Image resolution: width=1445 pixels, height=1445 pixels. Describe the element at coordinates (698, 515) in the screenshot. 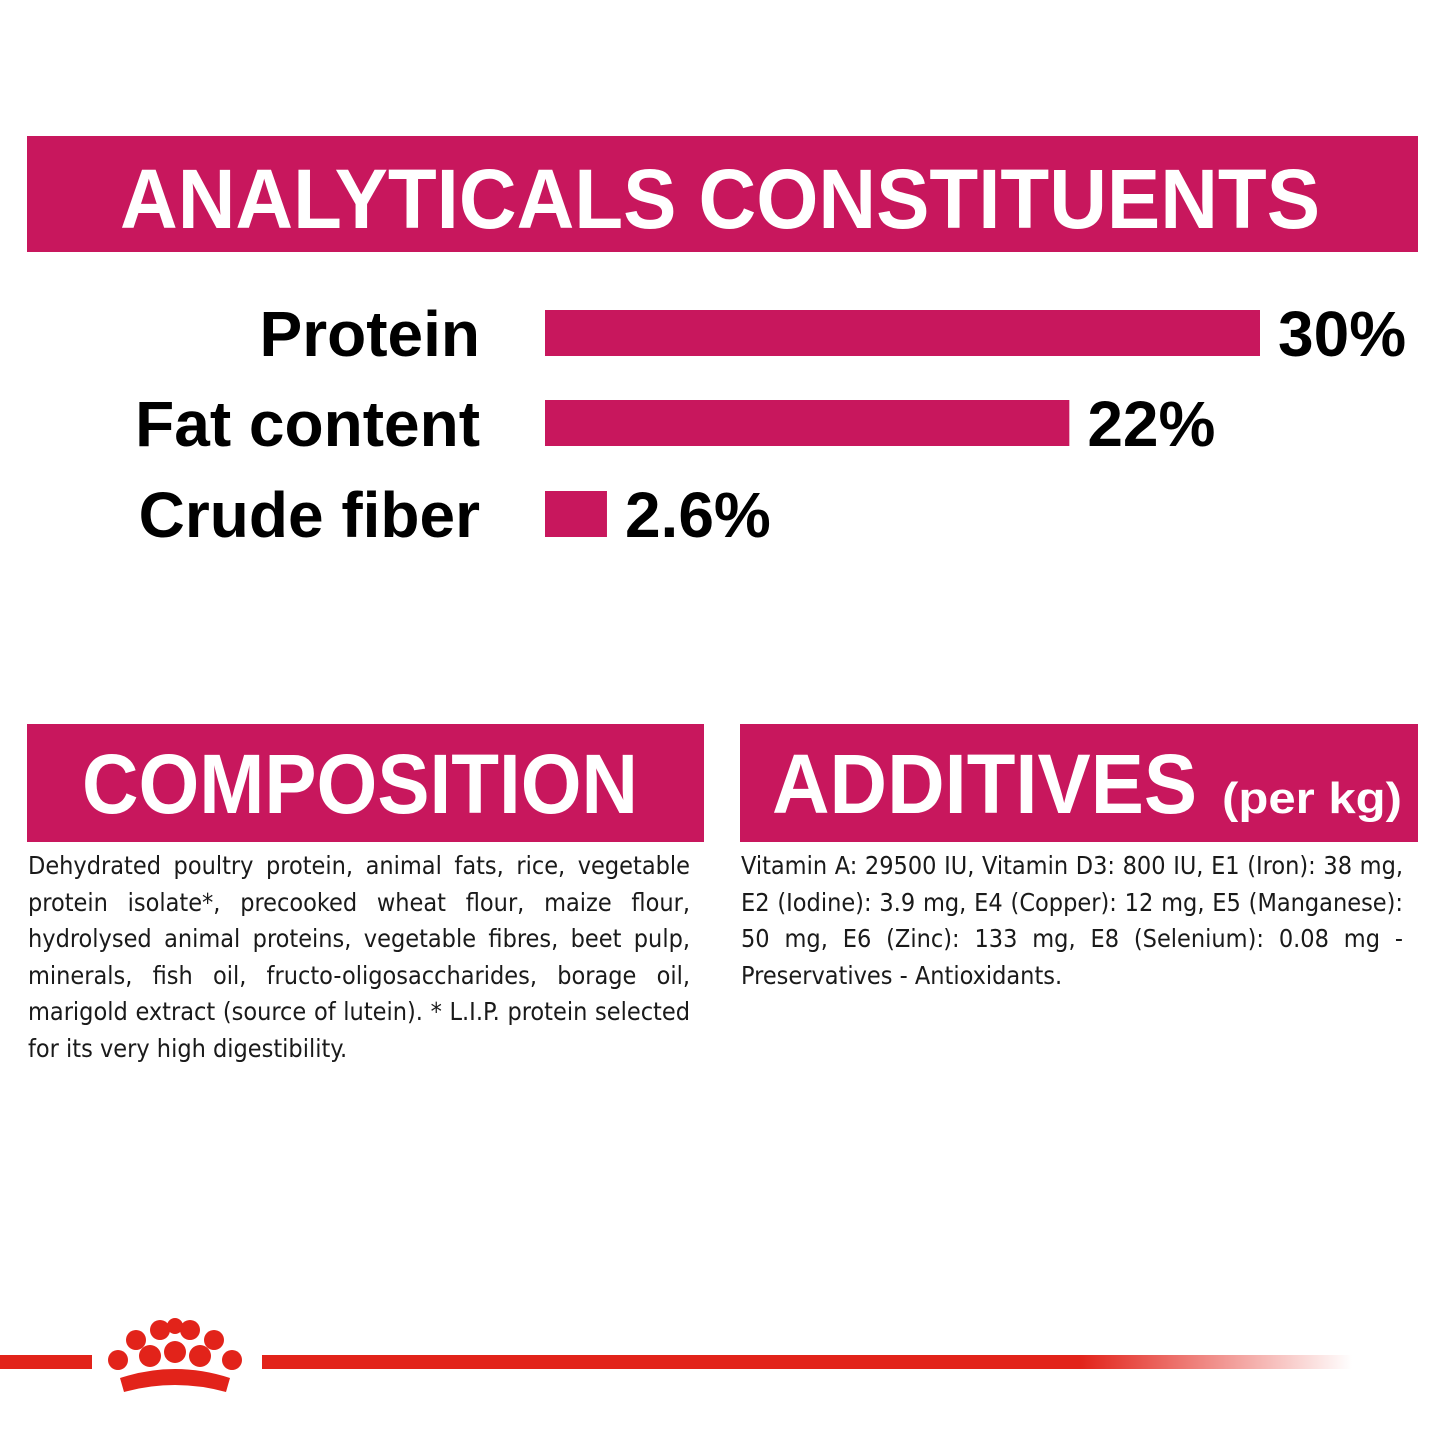

I see `value-label: 2.6%` at that location.